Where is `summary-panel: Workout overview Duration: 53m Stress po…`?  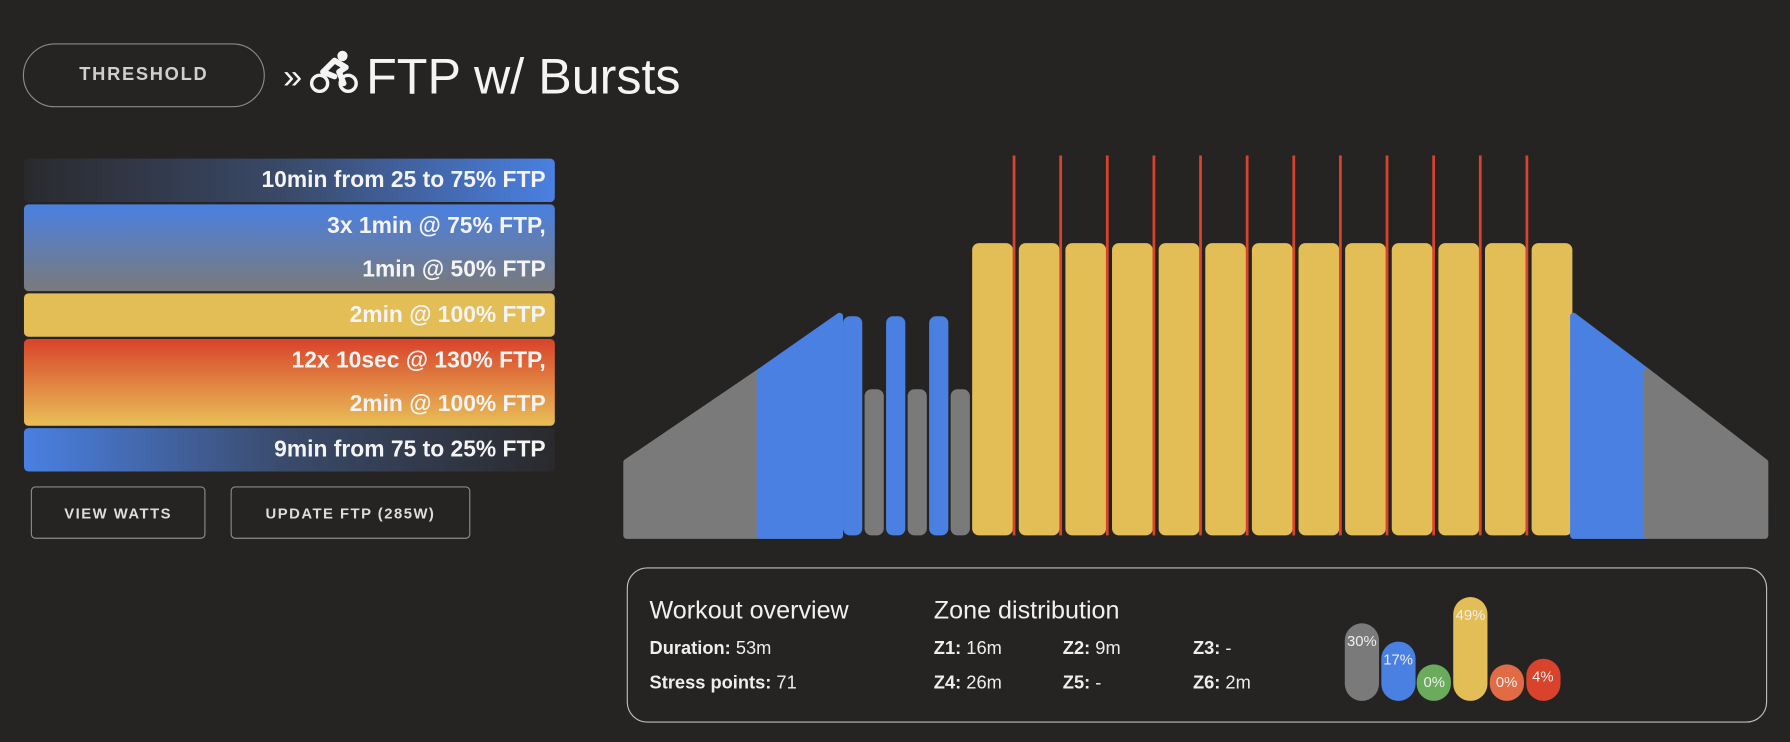
summary-panel: Workout overview Duration: 53m Stress po… is located at coordinates (1197, 645).